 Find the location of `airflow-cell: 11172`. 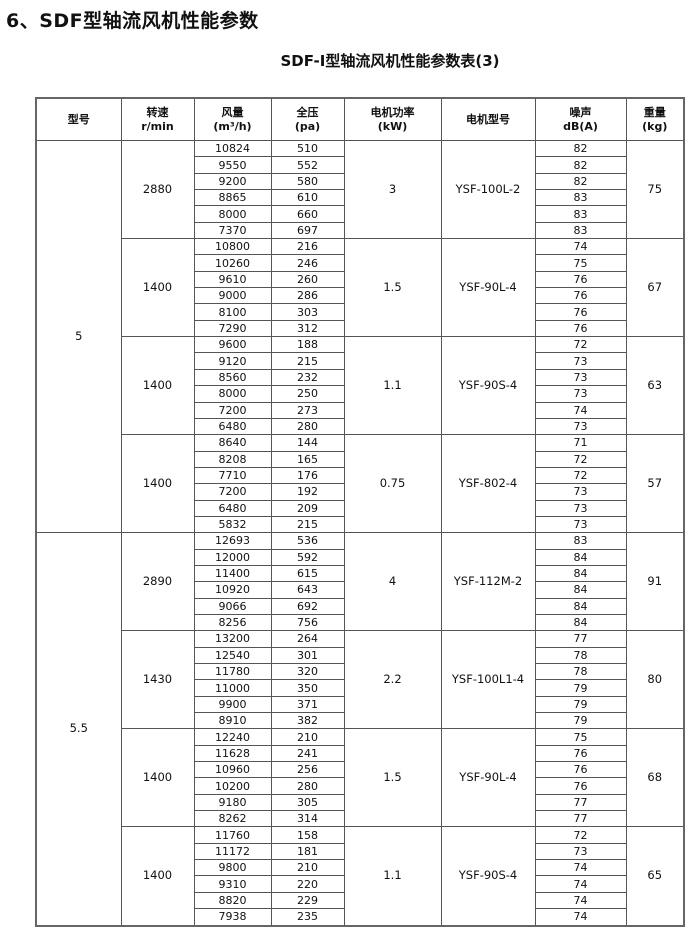

airflow-cell: 11172 is located at coordinates (232, 851).